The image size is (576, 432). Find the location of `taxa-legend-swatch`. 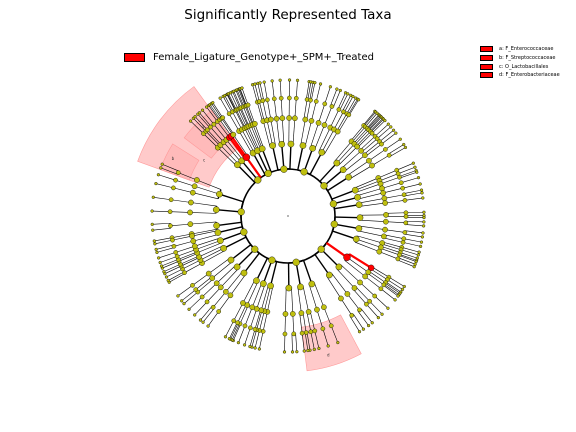

taxa-legend-swatch is located at coordinates (486, 75).